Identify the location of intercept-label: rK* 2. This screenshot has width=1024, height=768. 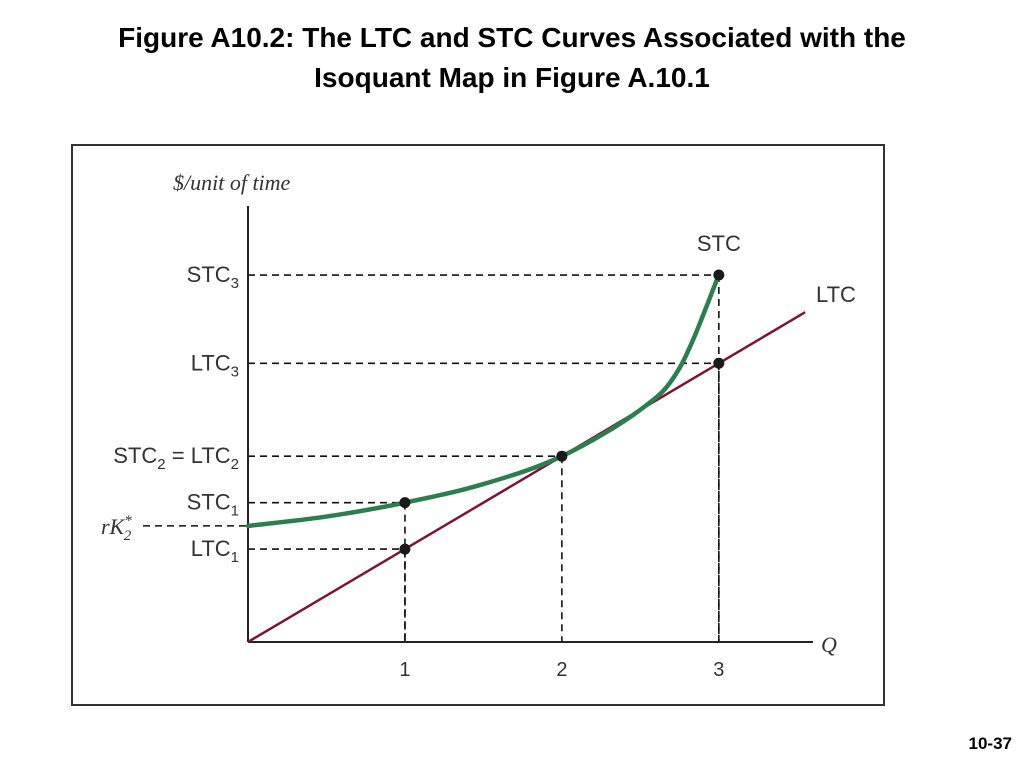
(116, 528).